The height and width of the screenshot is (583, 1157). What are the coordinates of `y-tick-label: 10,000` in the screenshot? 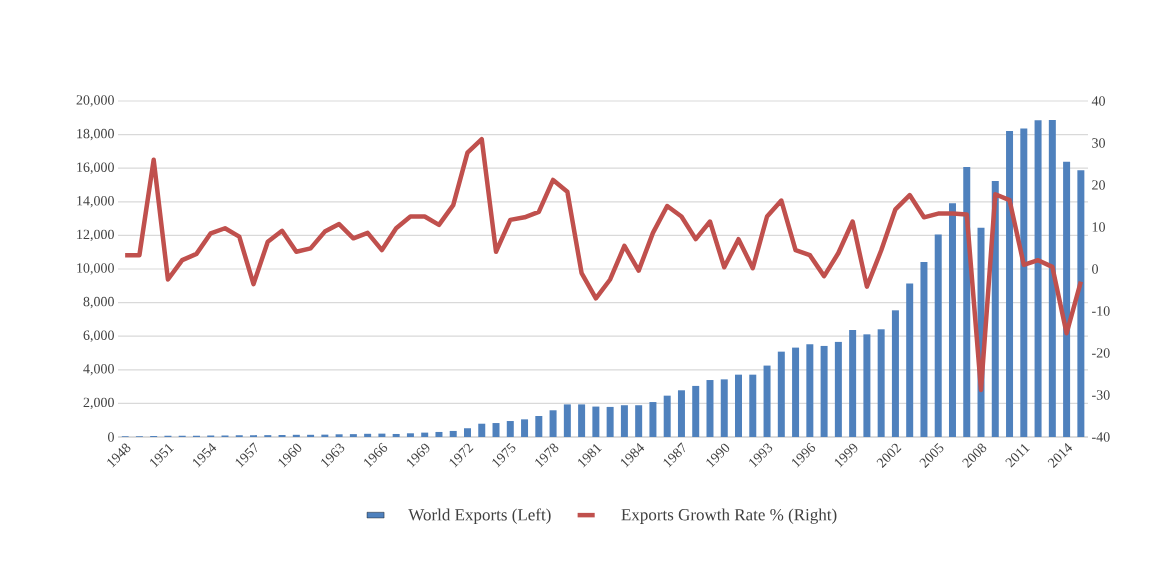 It's located at (95, 269).